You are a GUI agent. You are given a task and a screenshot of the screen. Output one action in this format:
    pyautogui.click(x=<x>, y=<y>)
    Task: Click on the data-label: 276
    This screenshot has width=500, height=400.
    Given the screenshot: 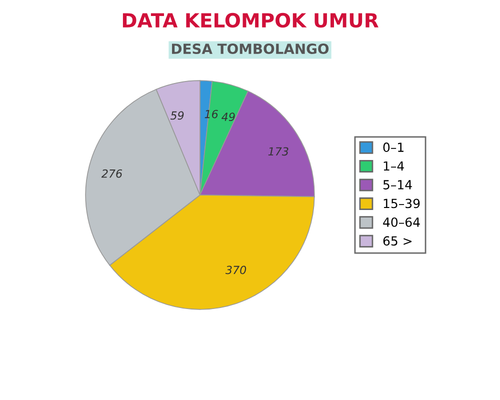 What is the action you would take?
    pyautogui.click(x=111, y=173)
    